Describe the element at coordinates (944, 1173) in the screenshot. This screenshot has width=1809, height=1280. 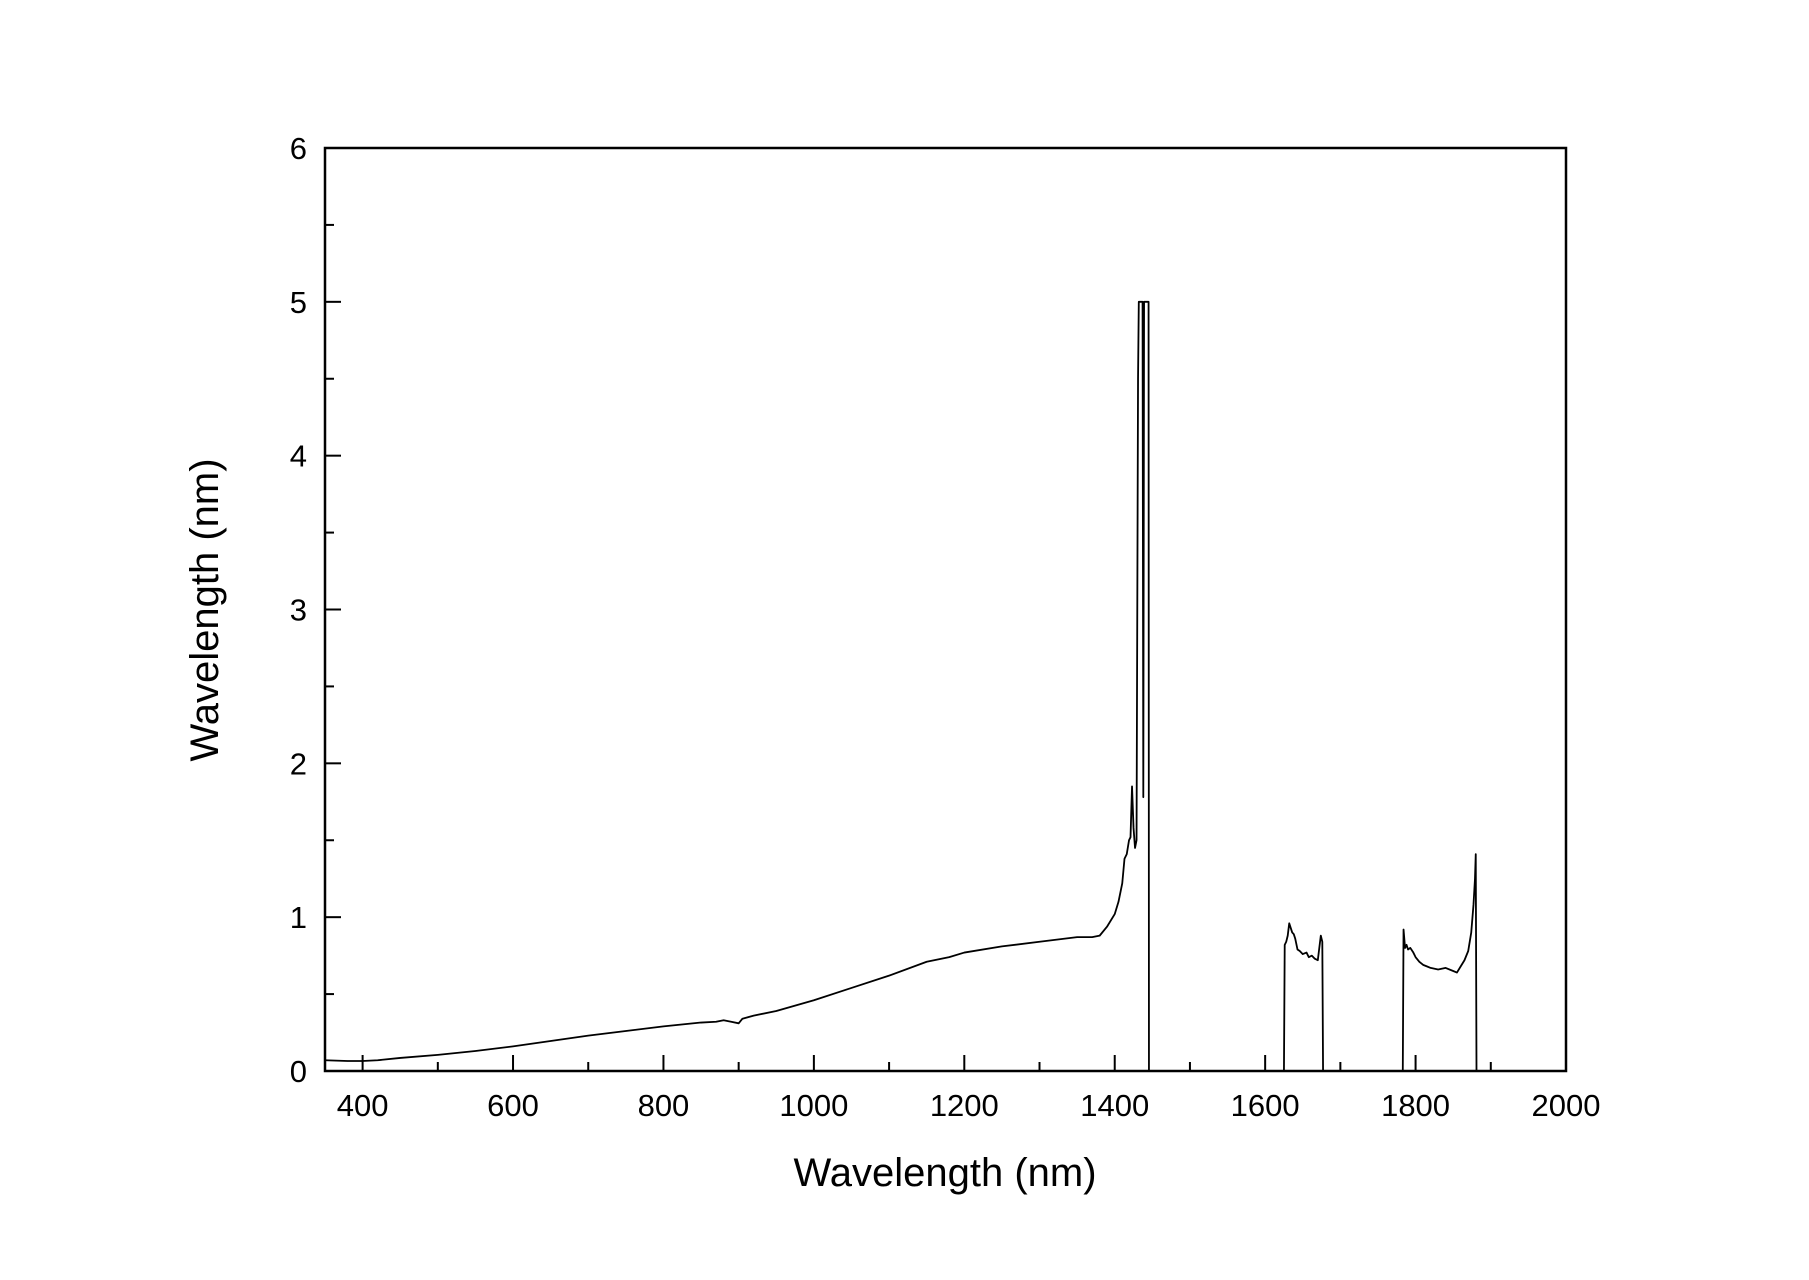
I see `x-axis-title: Wavelength (nm)` at that location.